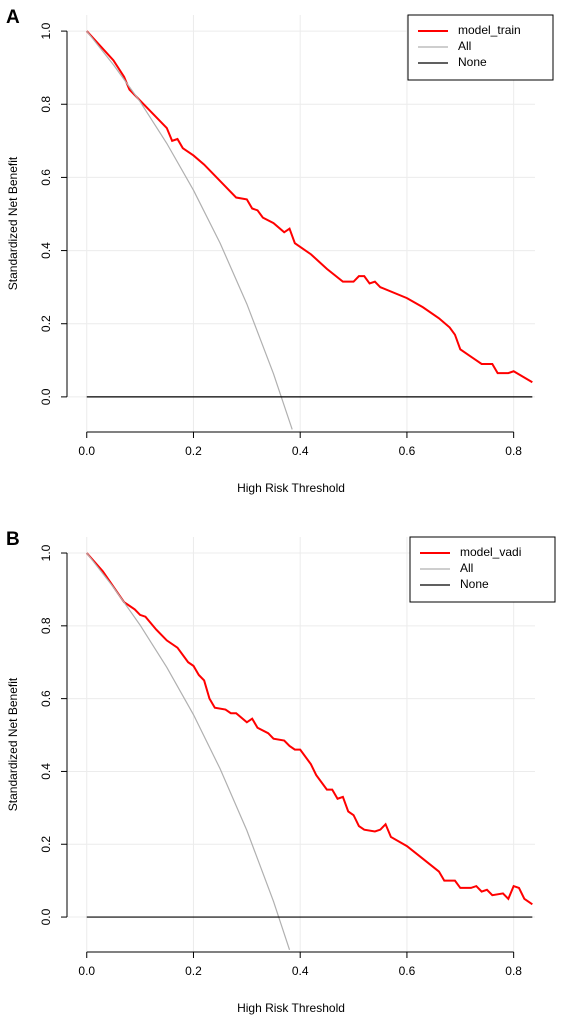  What do you see at coordinates (489, 30) in the screenshot?
I see `legend-label: model_train` at bounding box center [489, 30].